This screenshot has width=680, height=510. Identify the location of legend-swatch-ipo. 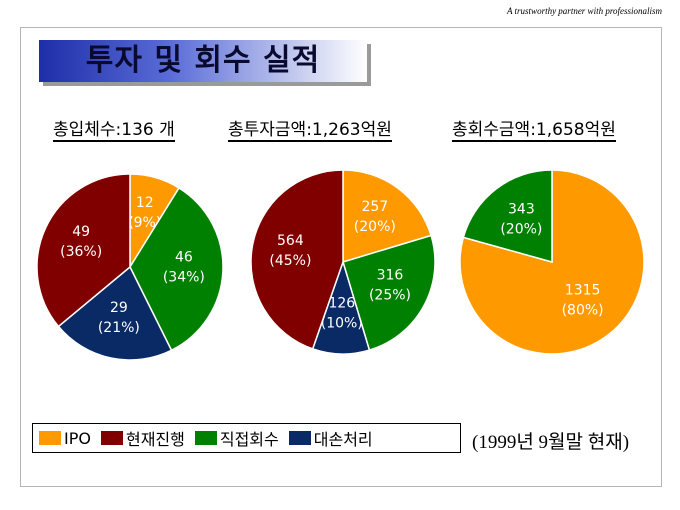
(50, 438).